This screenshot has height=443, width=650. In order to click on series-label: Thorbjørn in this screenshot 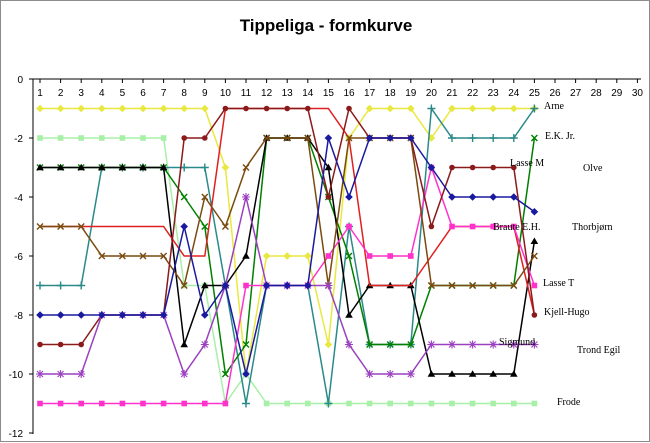, I will do `click(592, 227)`.